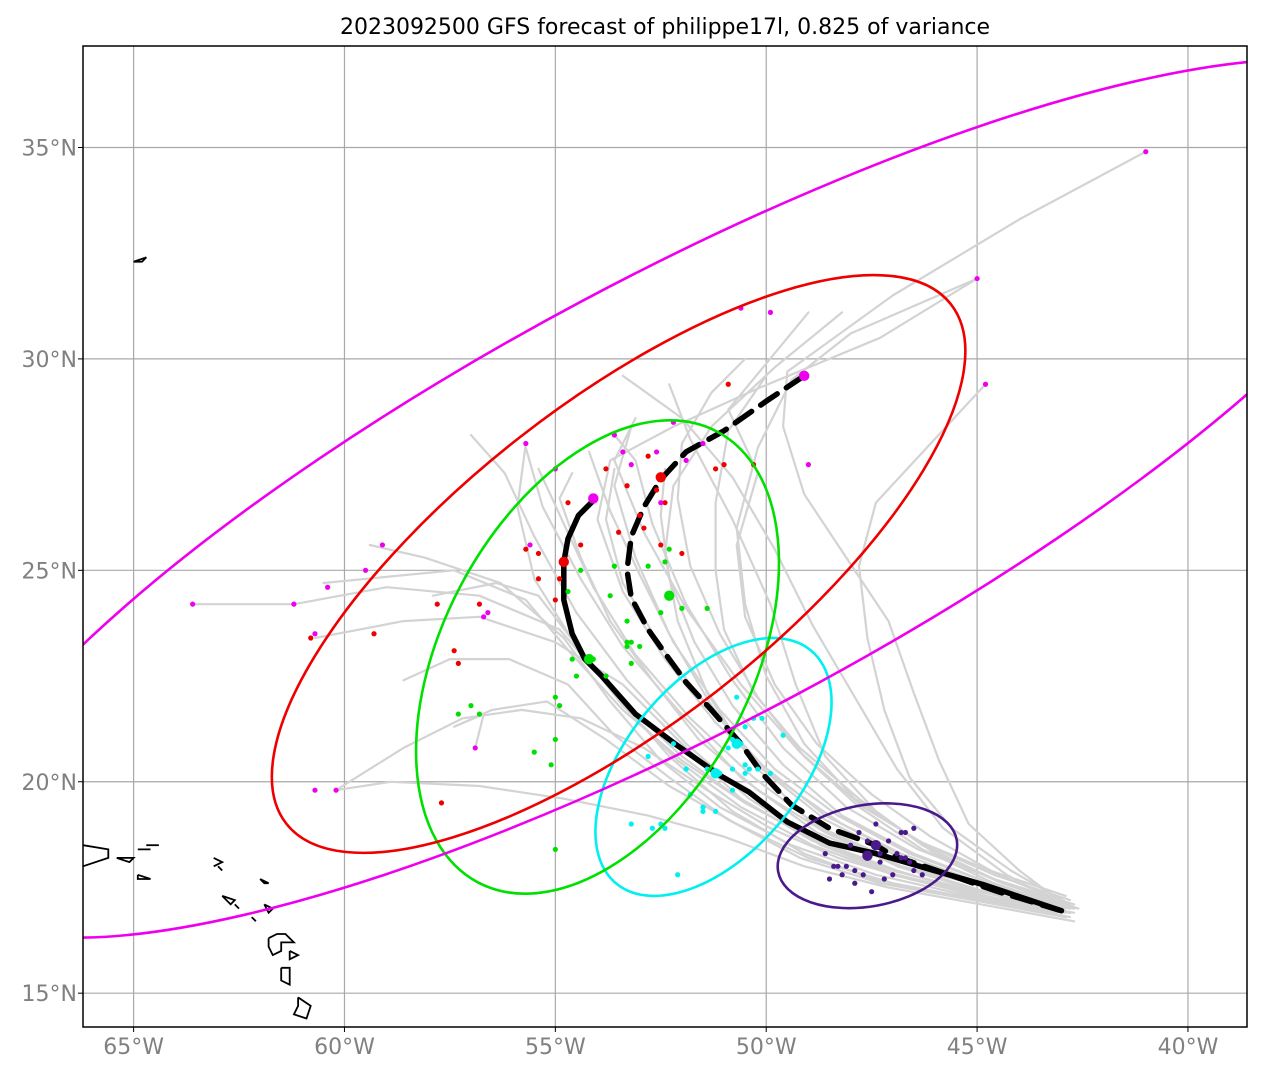  I want to click on lon-tick-label-2: 55°W, so click(555, 1047).